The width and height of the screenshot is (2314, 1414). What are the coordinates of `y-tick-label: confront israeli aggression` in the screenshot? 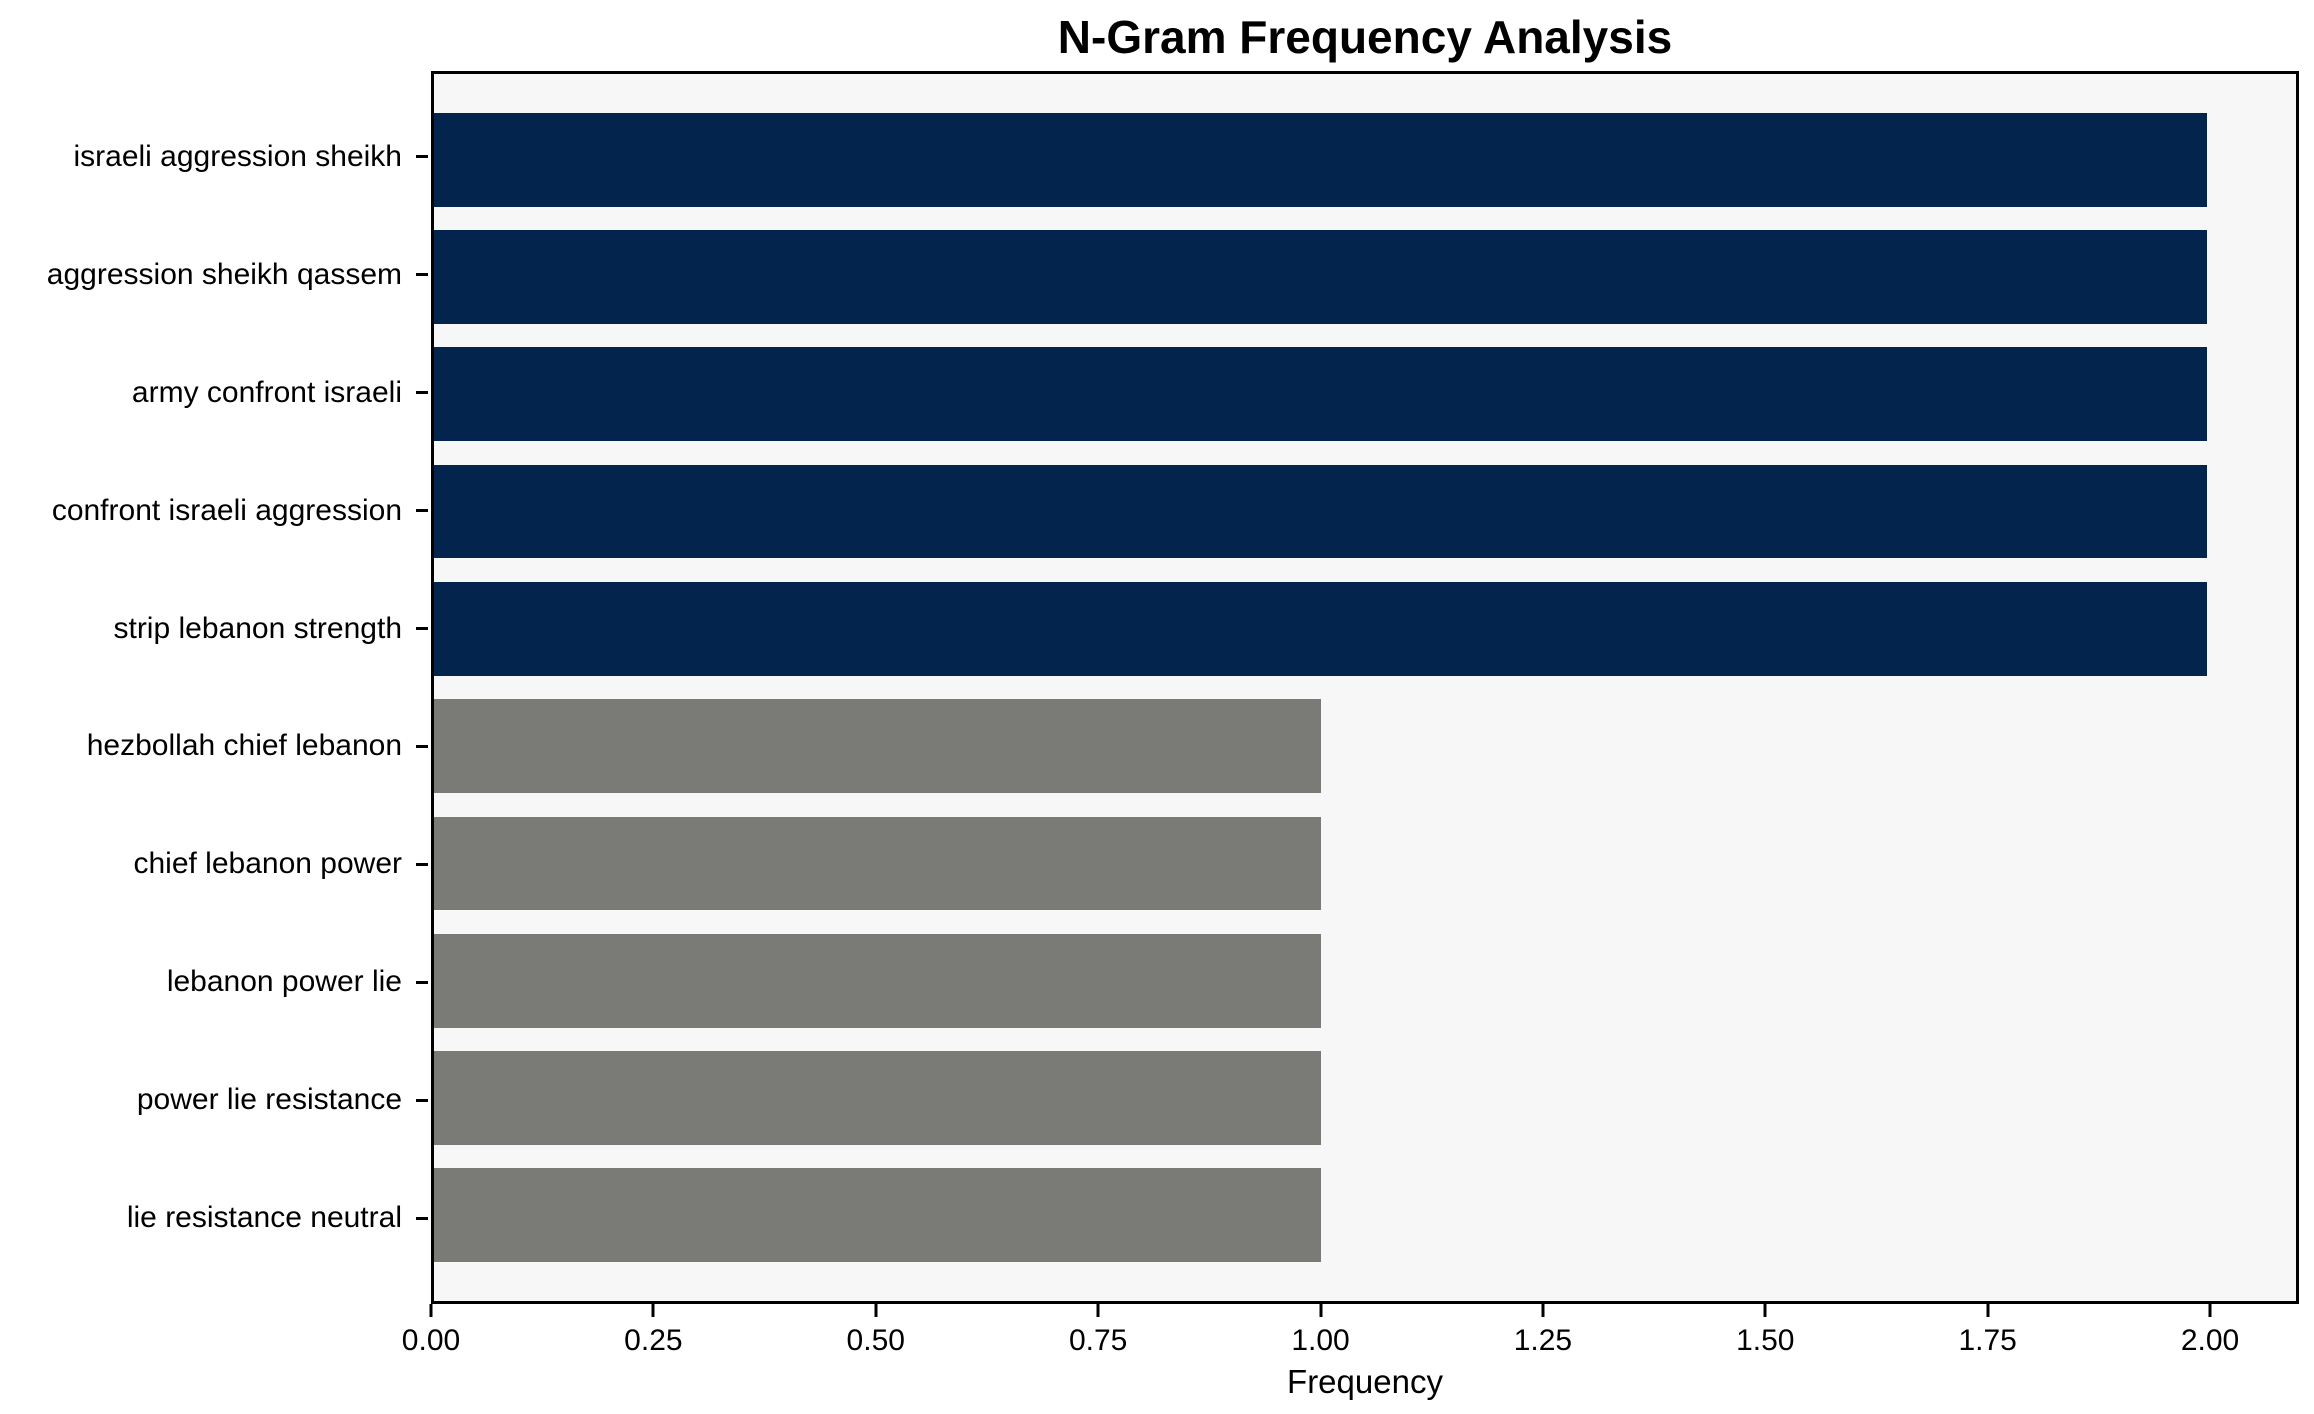 It's located at (226, 510).